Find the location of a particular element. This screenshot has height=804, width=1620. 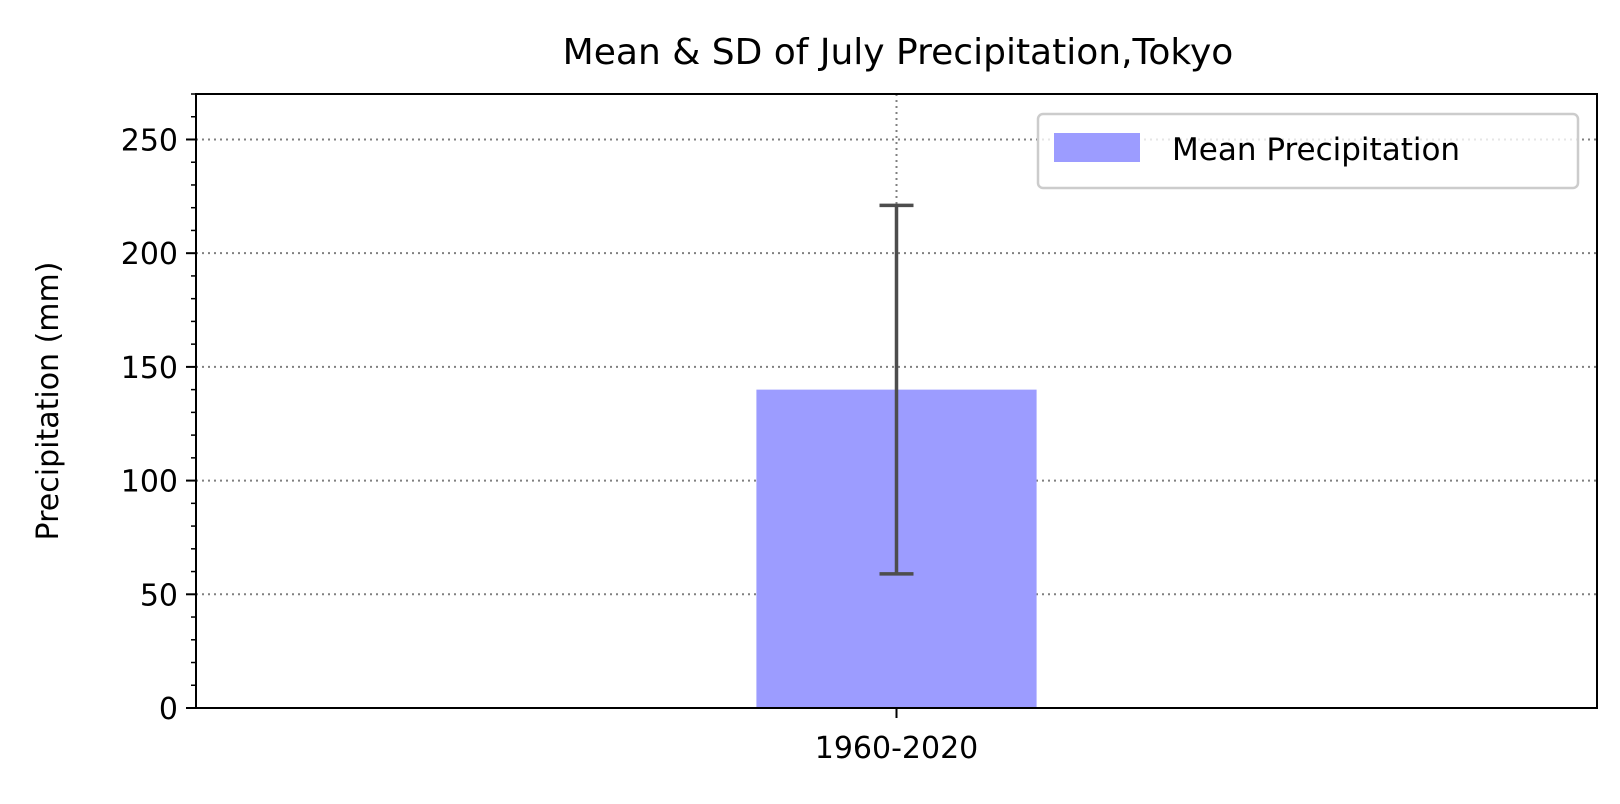

legend: Mean Precipitation is located at coordinates (1308, 151).